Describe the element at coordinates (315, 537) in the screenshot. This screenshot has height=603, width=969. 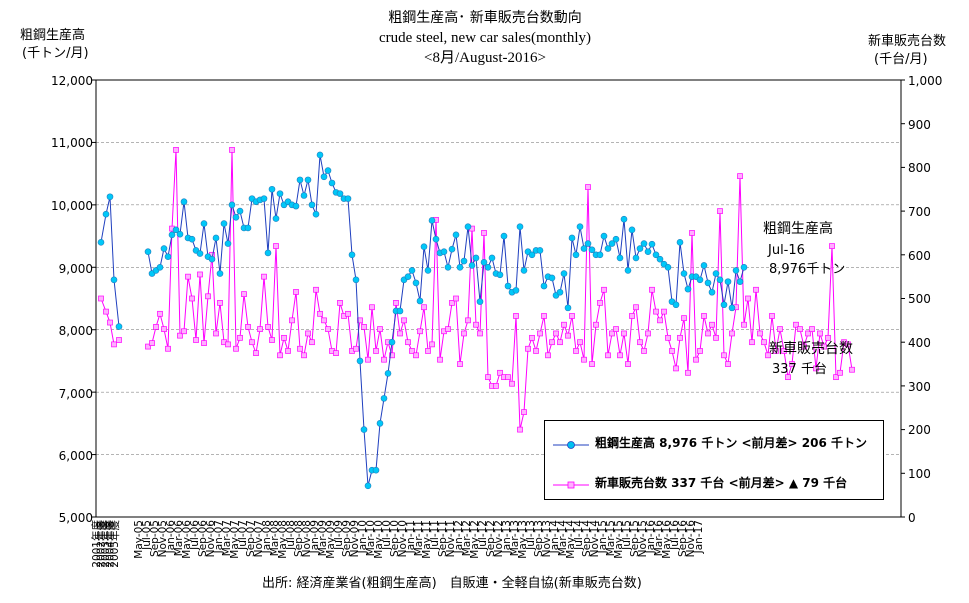
I see `x-tick-label: Jan-09` at that location.